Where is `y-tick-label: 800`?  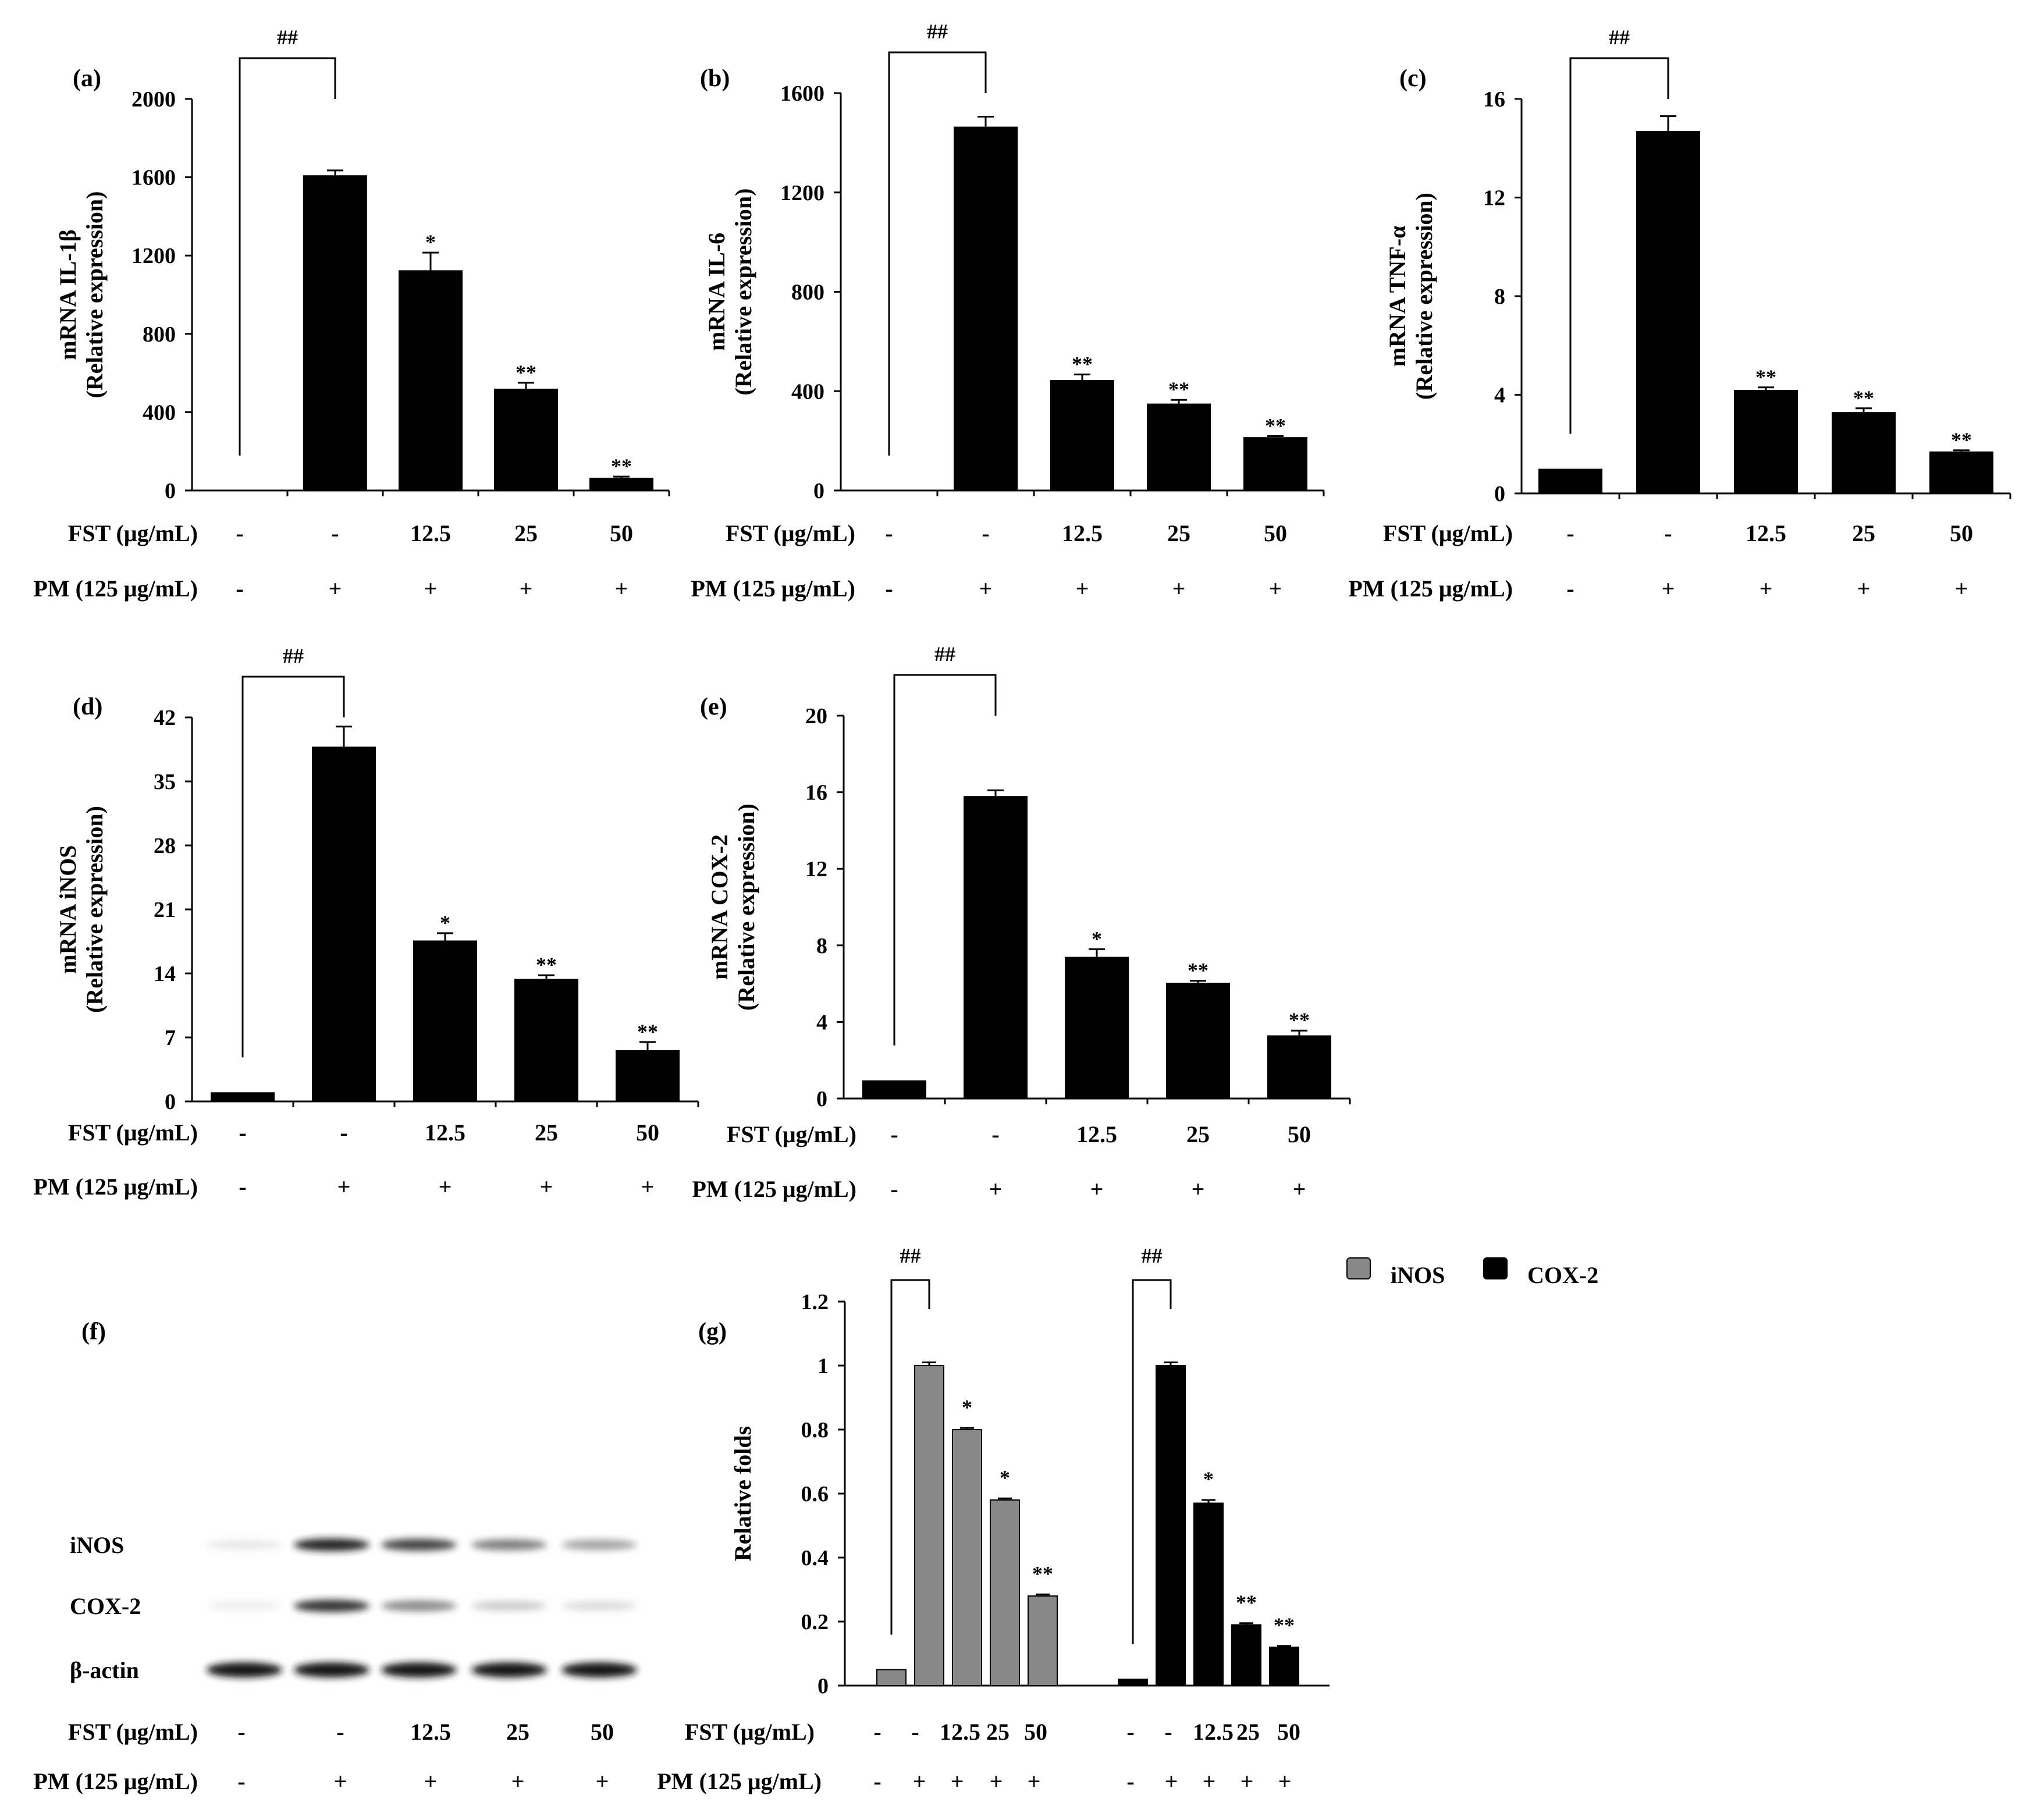 y-tick-label: 800 is located at coordinates (159, 334).